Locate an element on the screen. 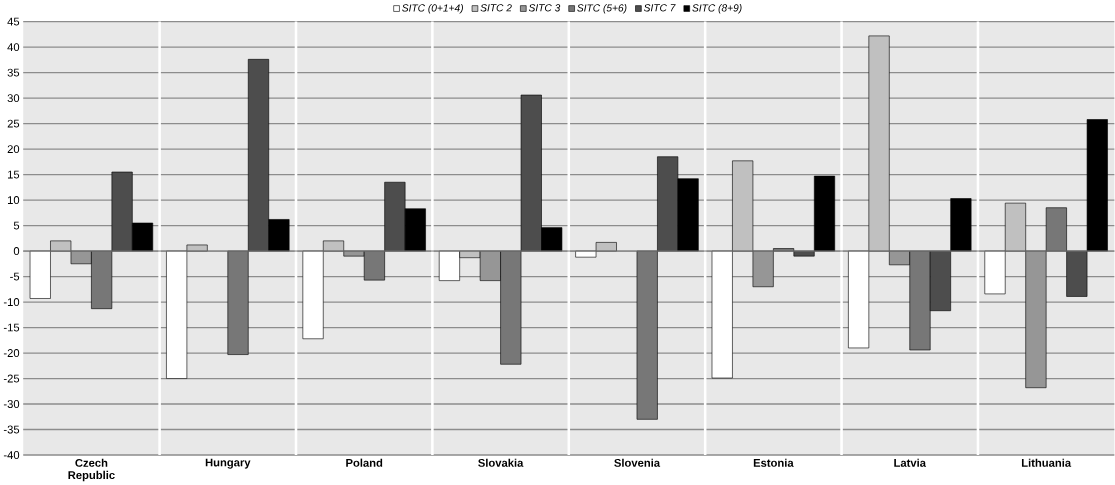  x-tick-label: Latvia is located at coordinates (910, 463).